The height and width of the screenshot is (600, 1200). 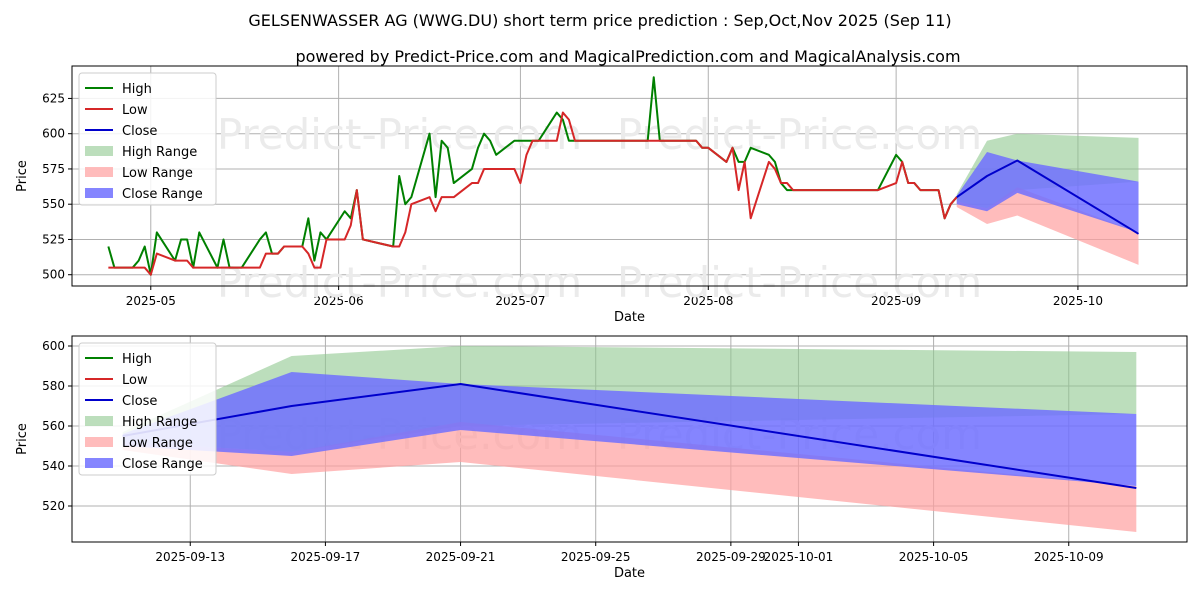 I want to click on x-tick-label: 2025-08, so click(x=708, y=301).